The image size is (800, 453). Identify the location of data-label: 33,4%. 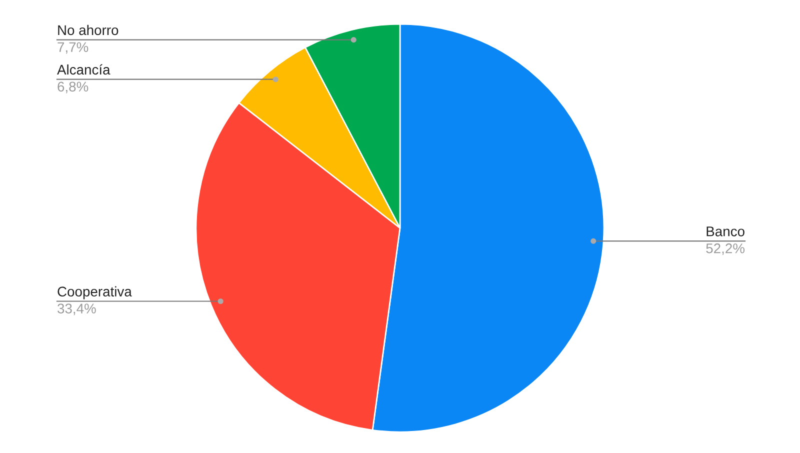
(77, 310).